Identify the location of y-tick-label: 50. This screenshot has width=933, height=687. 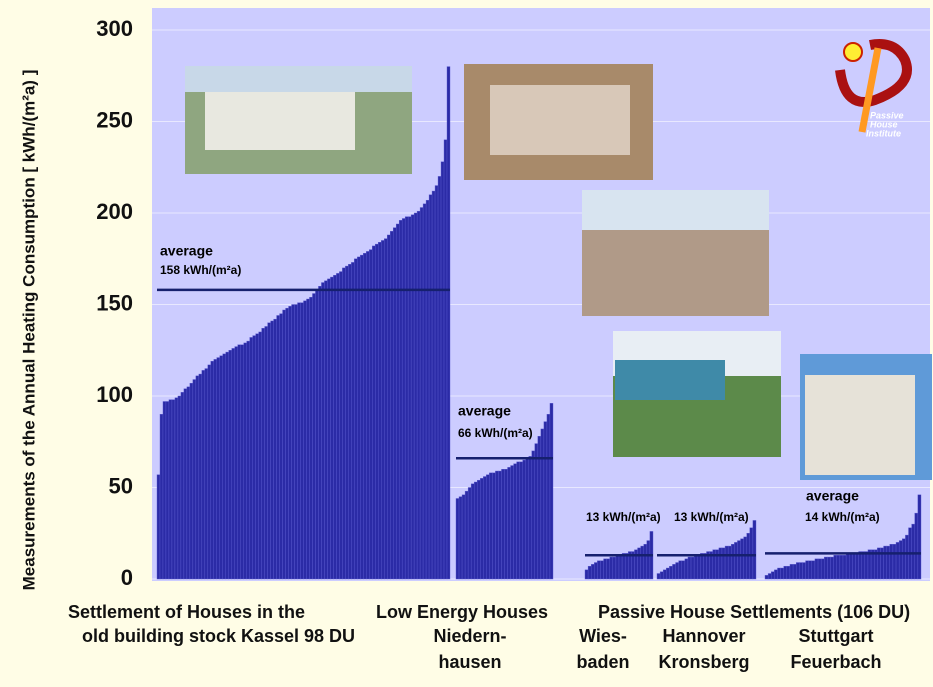
(121, 485).